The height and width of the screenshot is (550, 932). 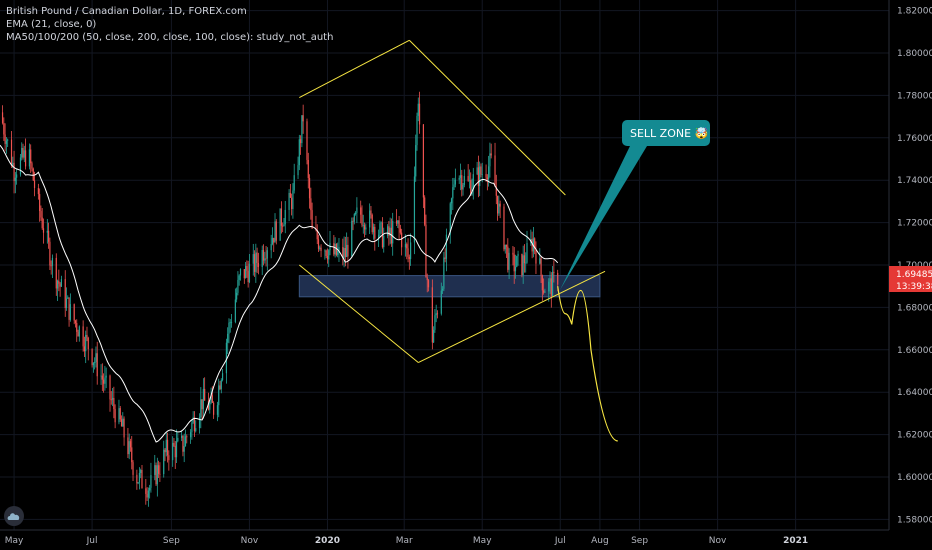 I want to click on indicator-ema: EMA (21, close, 0), so click(x=51, y=24).